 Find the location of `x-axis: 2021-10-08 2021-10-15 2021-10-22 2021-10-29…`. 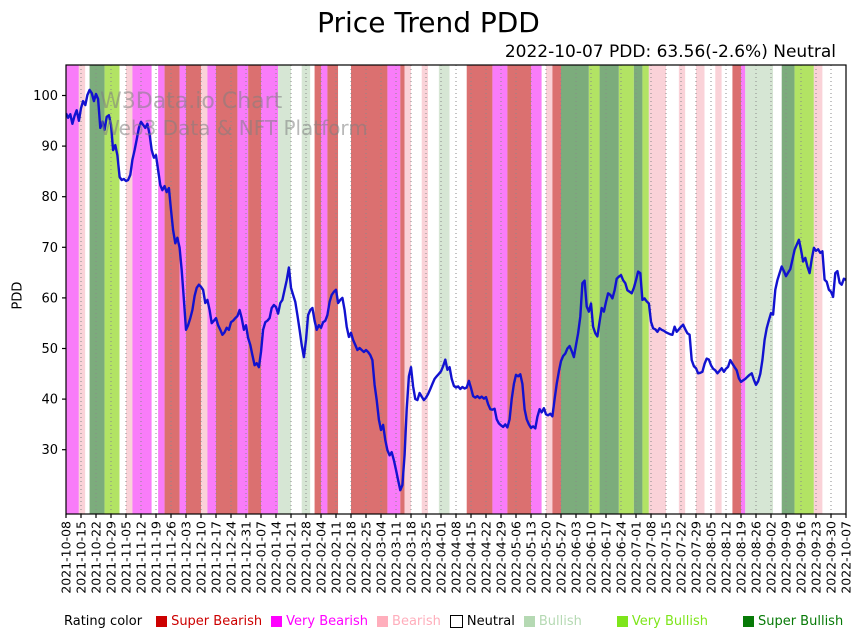

x-axis: 2021-10-08 2021-10-15 2021-10-22 2021-10-29… is located at coordinates (456, 554).